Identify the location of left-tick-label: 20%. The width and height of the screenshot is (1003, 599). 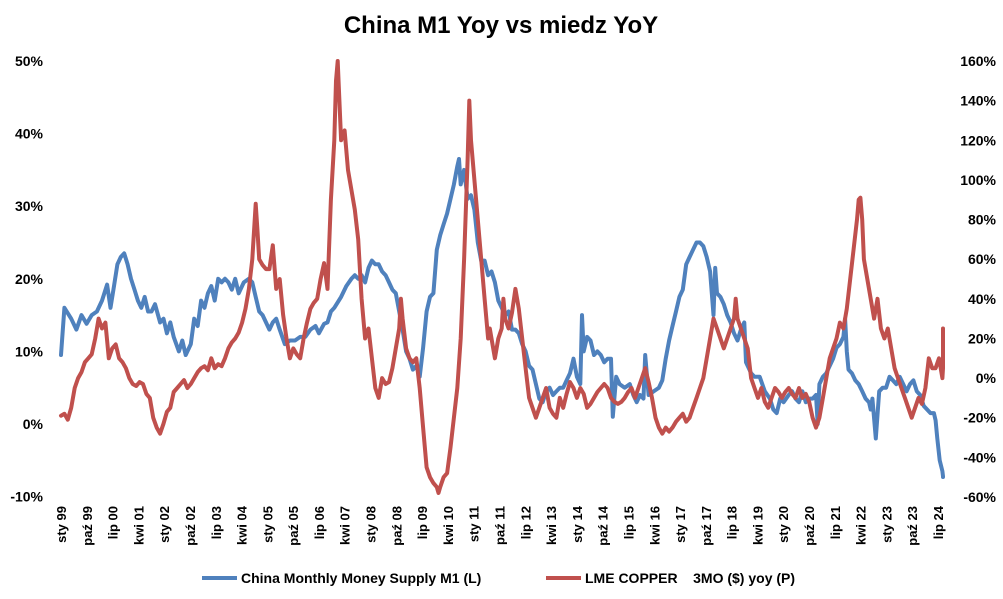
(29, 279).